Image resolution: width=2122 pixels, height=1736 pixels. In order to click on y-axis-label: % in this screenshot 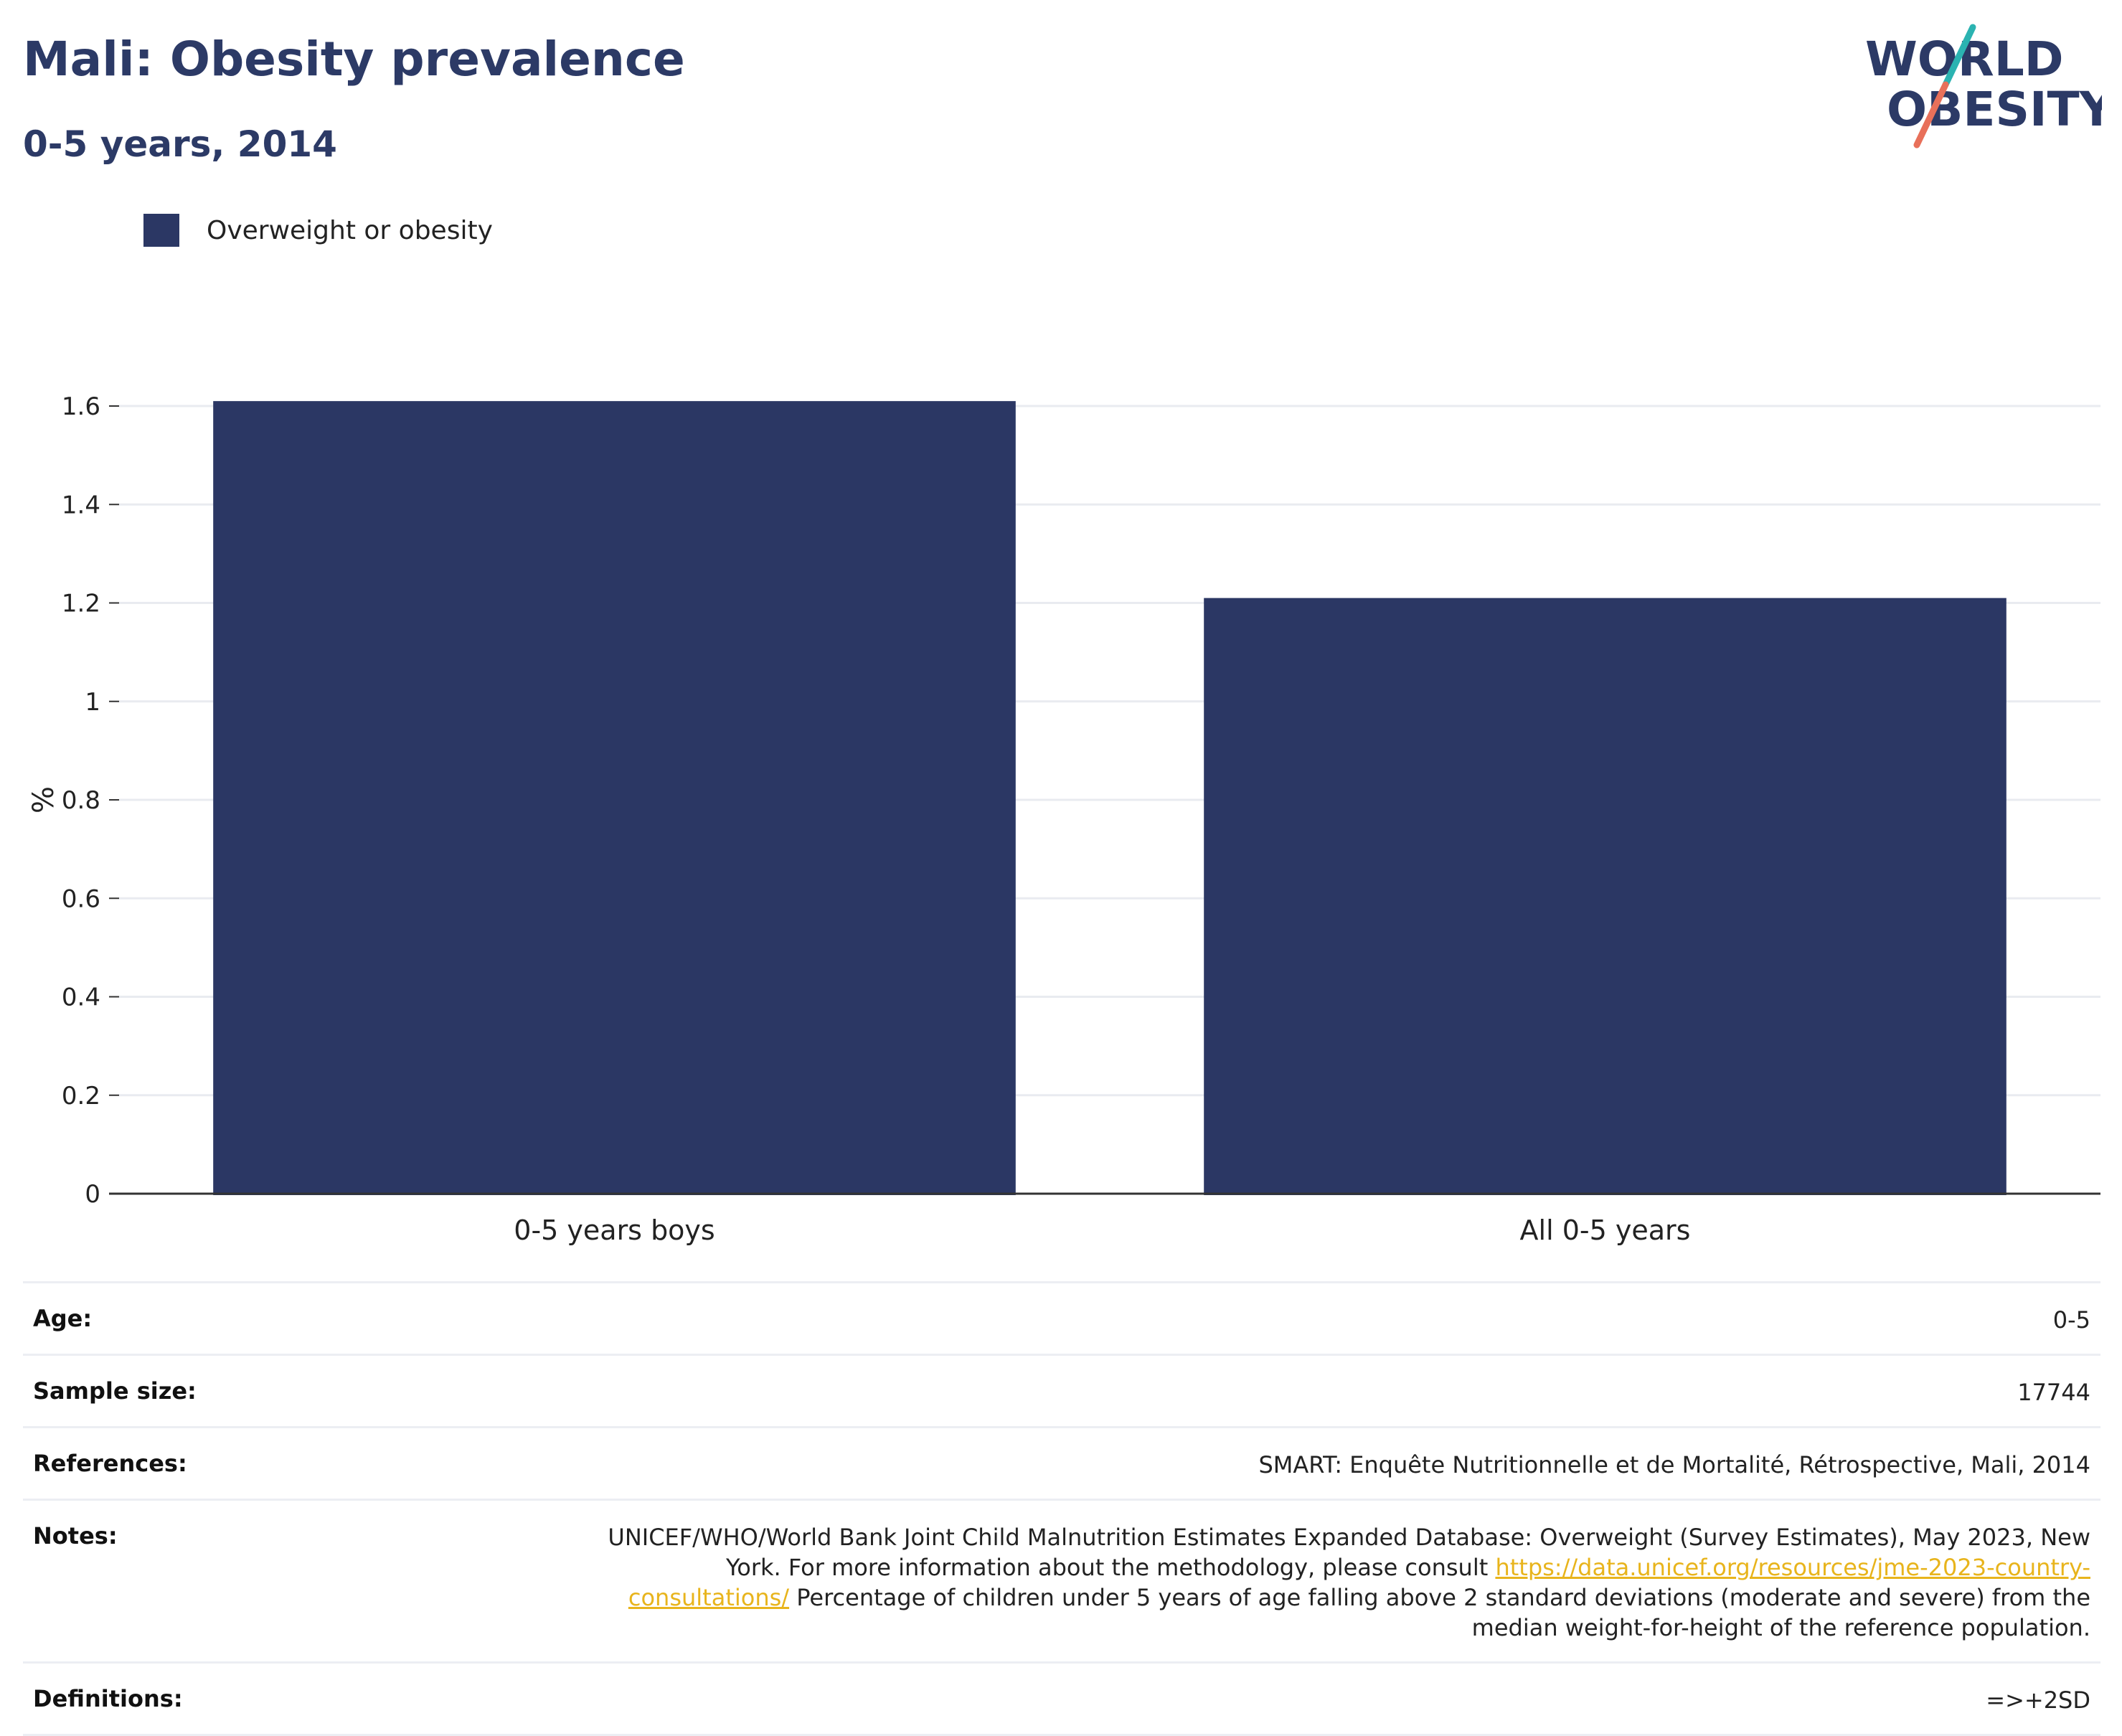, I will do `click(43, 799)`.